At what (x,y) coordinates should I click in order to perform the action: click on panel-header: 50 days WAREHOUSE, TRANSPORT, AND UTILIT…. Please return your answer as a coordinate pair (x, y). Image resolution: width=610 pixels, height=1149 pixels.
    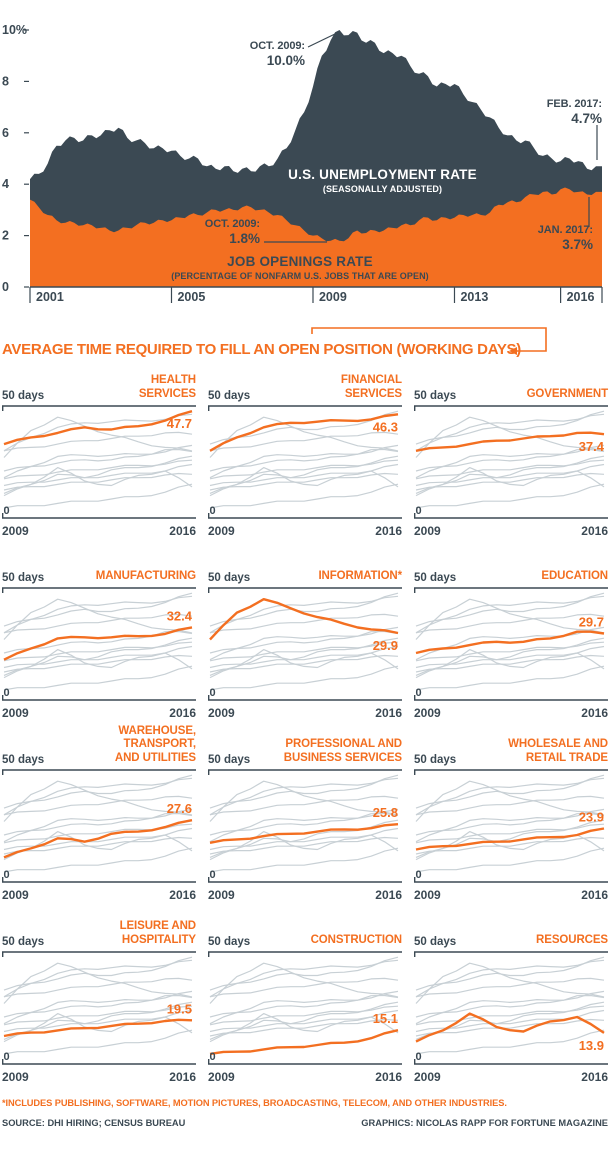
    Looking at the image, I should click on (99, 746).